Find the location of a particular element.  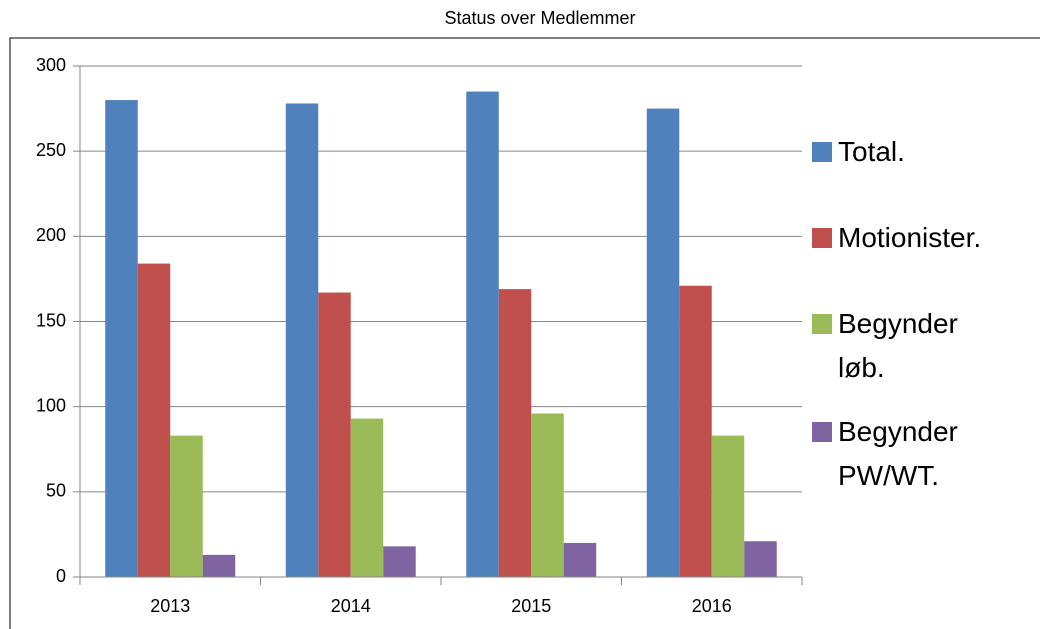

legend-entry: Motionister. is located at coordinates (897, 238).